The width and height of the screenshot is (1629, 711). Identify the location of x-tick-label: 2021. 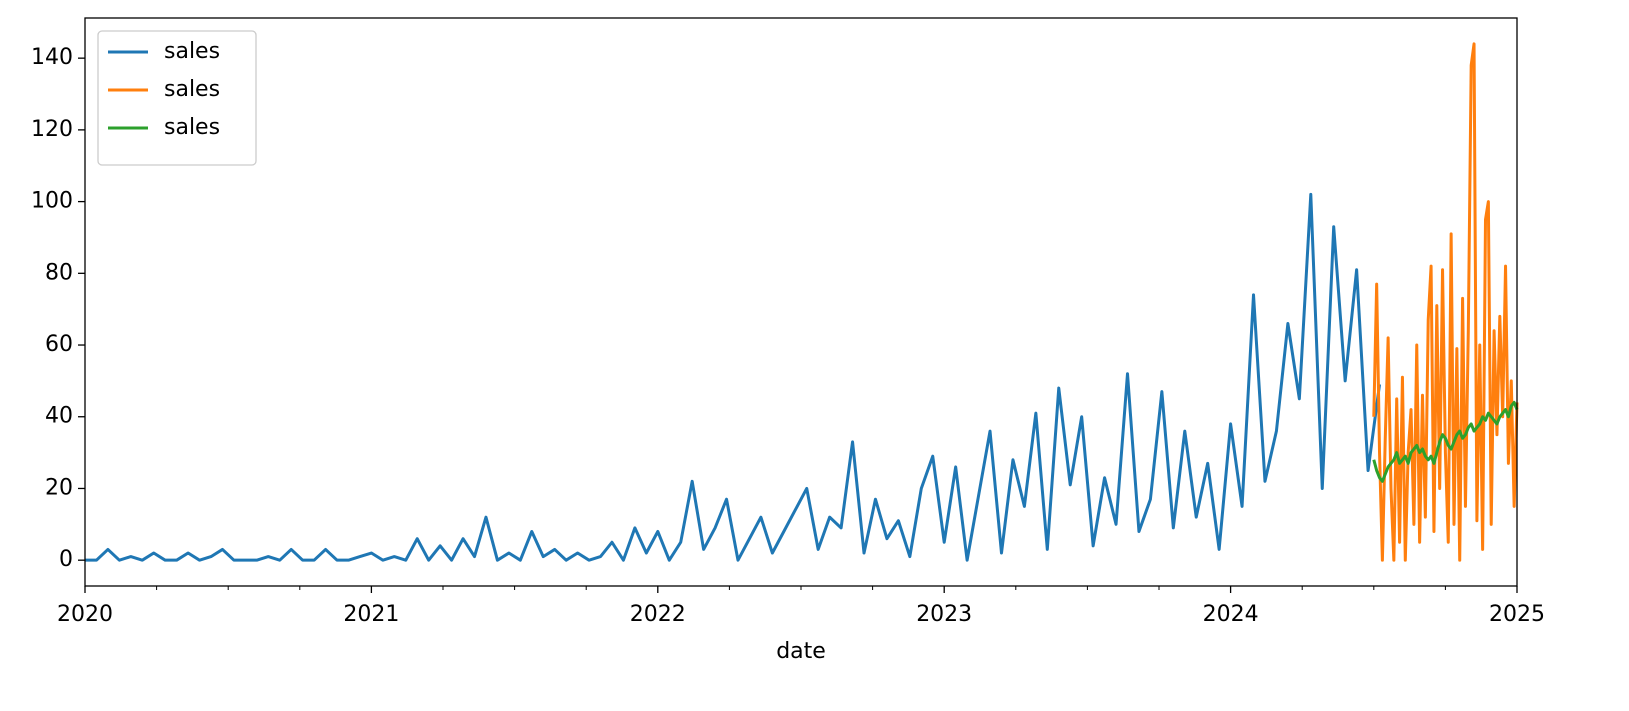
(371, 614).